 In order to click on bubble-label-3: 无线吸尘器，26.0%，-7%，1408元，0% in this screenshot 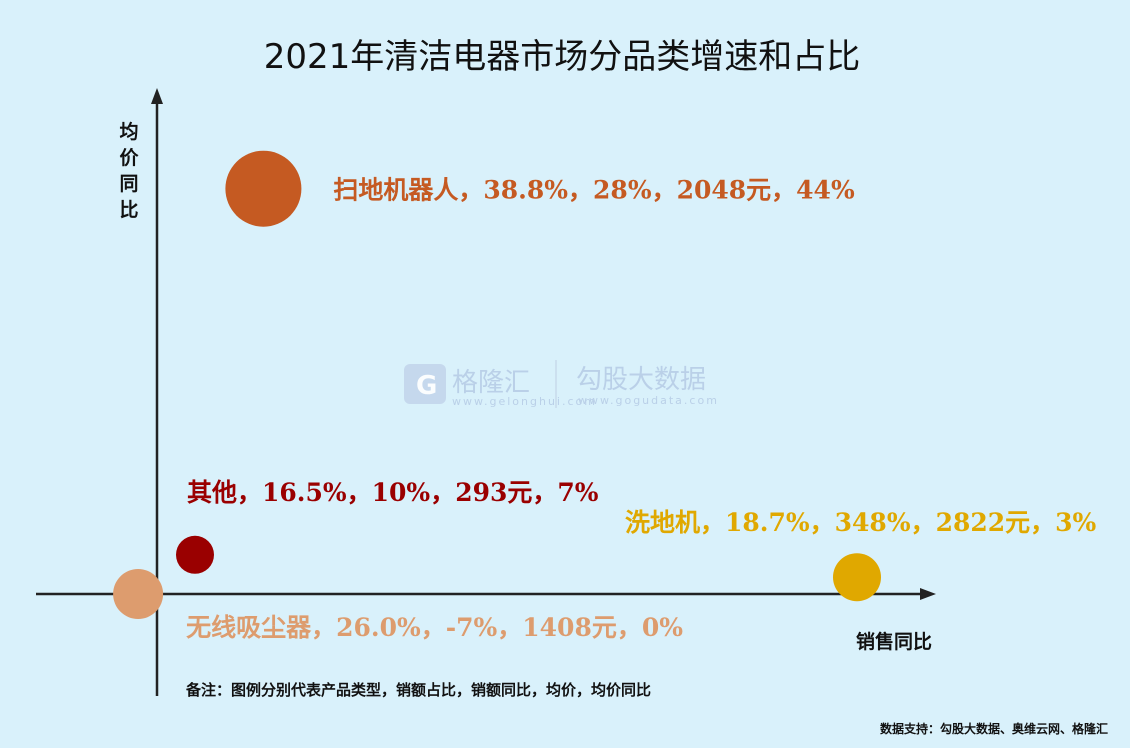, I will do `click(434, 627)`.